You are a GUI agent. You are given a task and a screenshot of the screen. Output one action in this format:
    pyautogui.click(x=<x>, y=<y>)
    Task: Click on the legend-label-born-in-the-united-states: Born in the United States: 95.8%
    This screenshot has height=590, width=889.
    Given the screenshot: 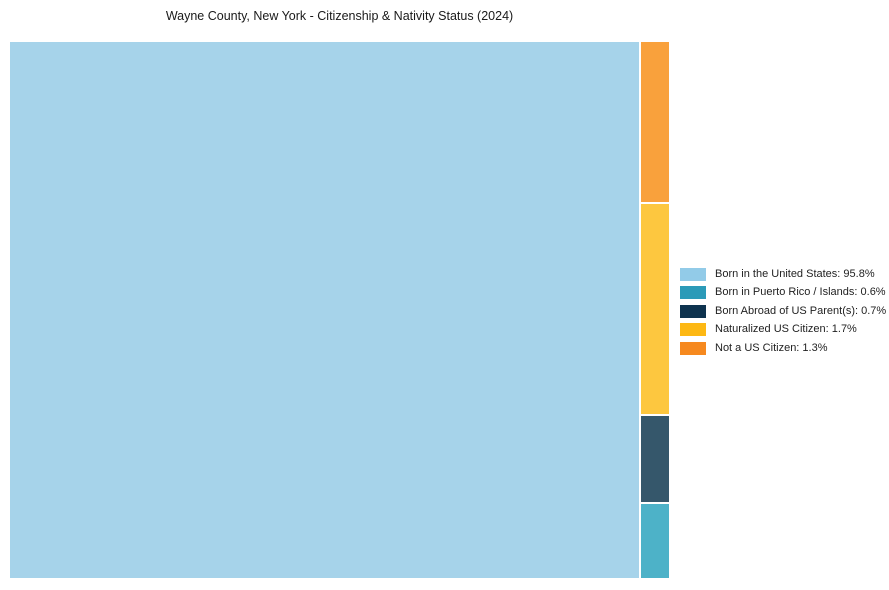 What is the action you would take?
    pyautogui.click(x=795, y=273)
    